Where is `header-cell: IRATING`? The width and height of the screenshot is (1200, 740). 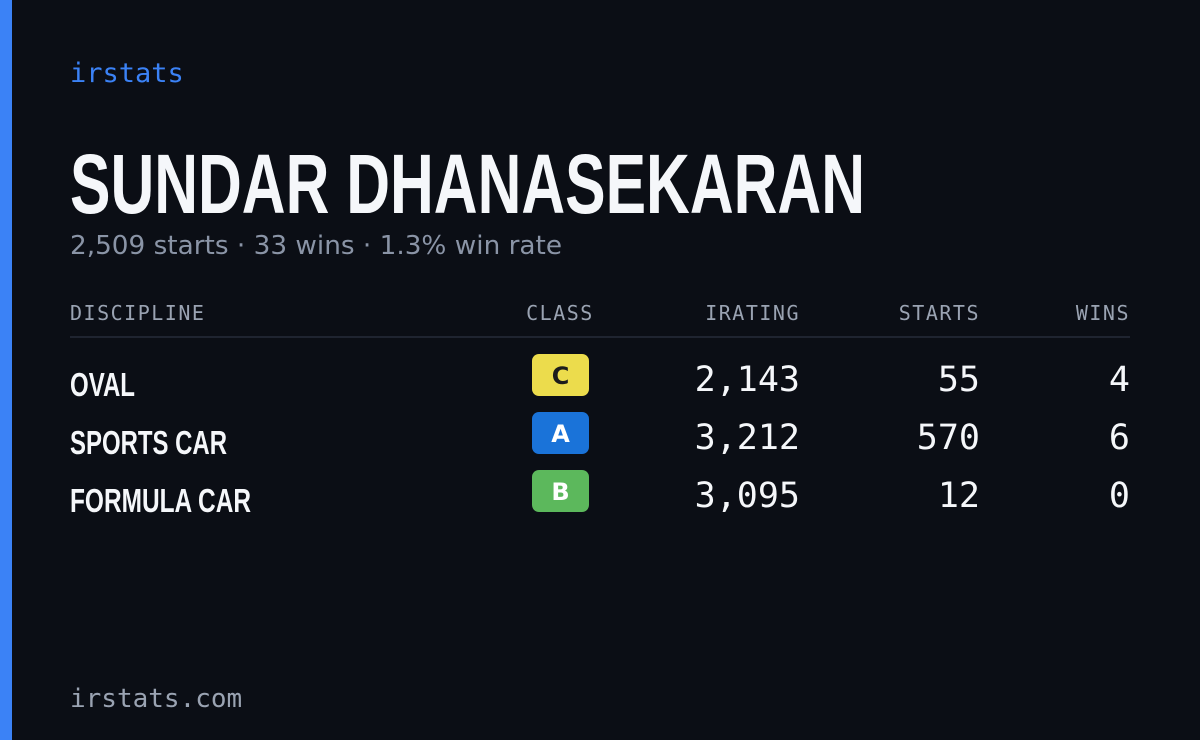
header-cell: IRATING is located at coordinates (752, 313).